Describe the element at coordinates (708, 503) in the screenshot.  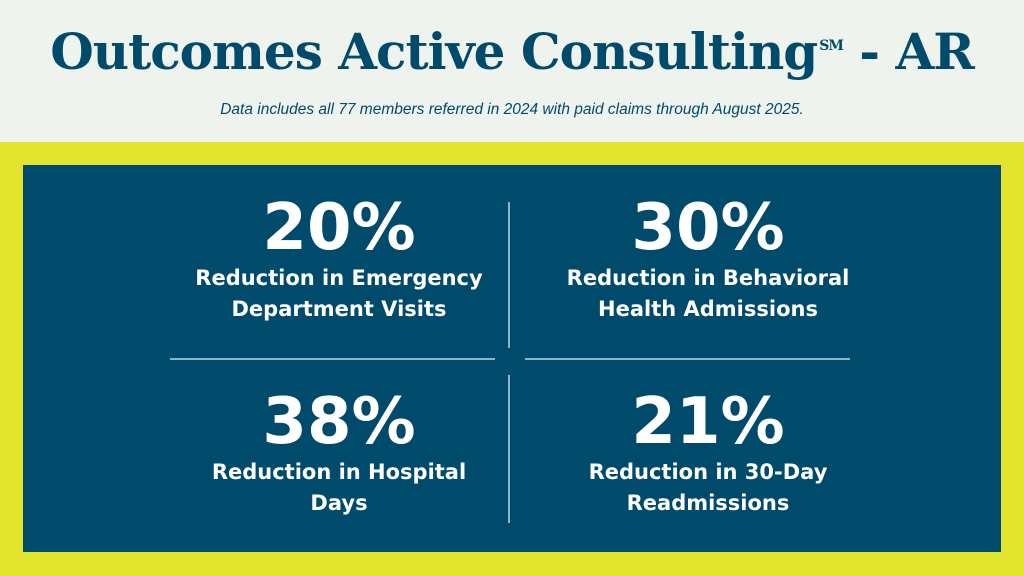
I see `stat-label-line: Readmissions` at that location.